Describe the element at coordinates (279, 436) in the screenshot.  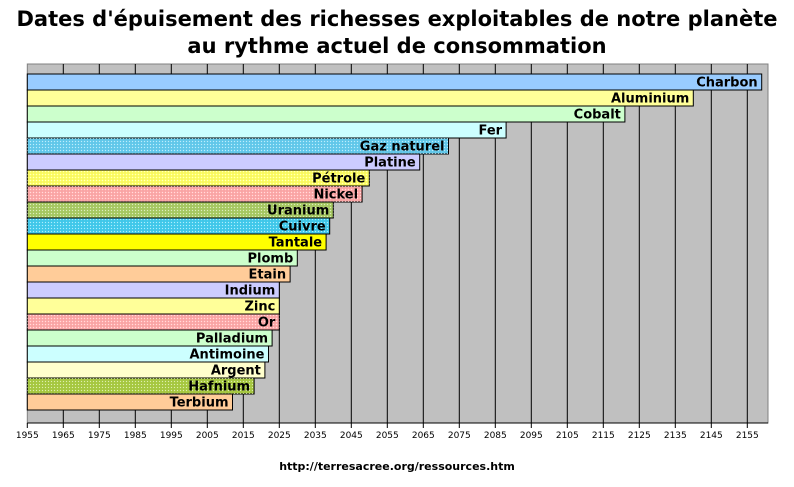
I see `x-tick-label: 2025` at that location.